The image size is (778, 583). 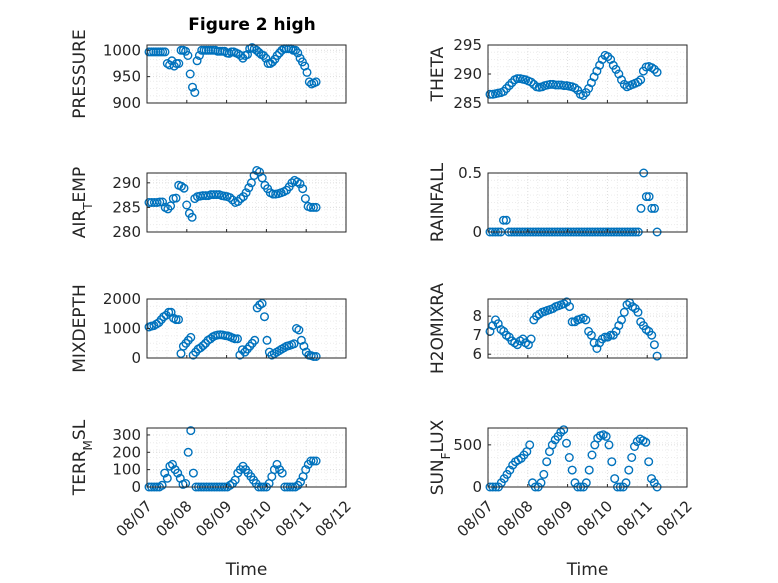 I want to click on y-axis-label: PRESSURE, so click(x=80, y=73).